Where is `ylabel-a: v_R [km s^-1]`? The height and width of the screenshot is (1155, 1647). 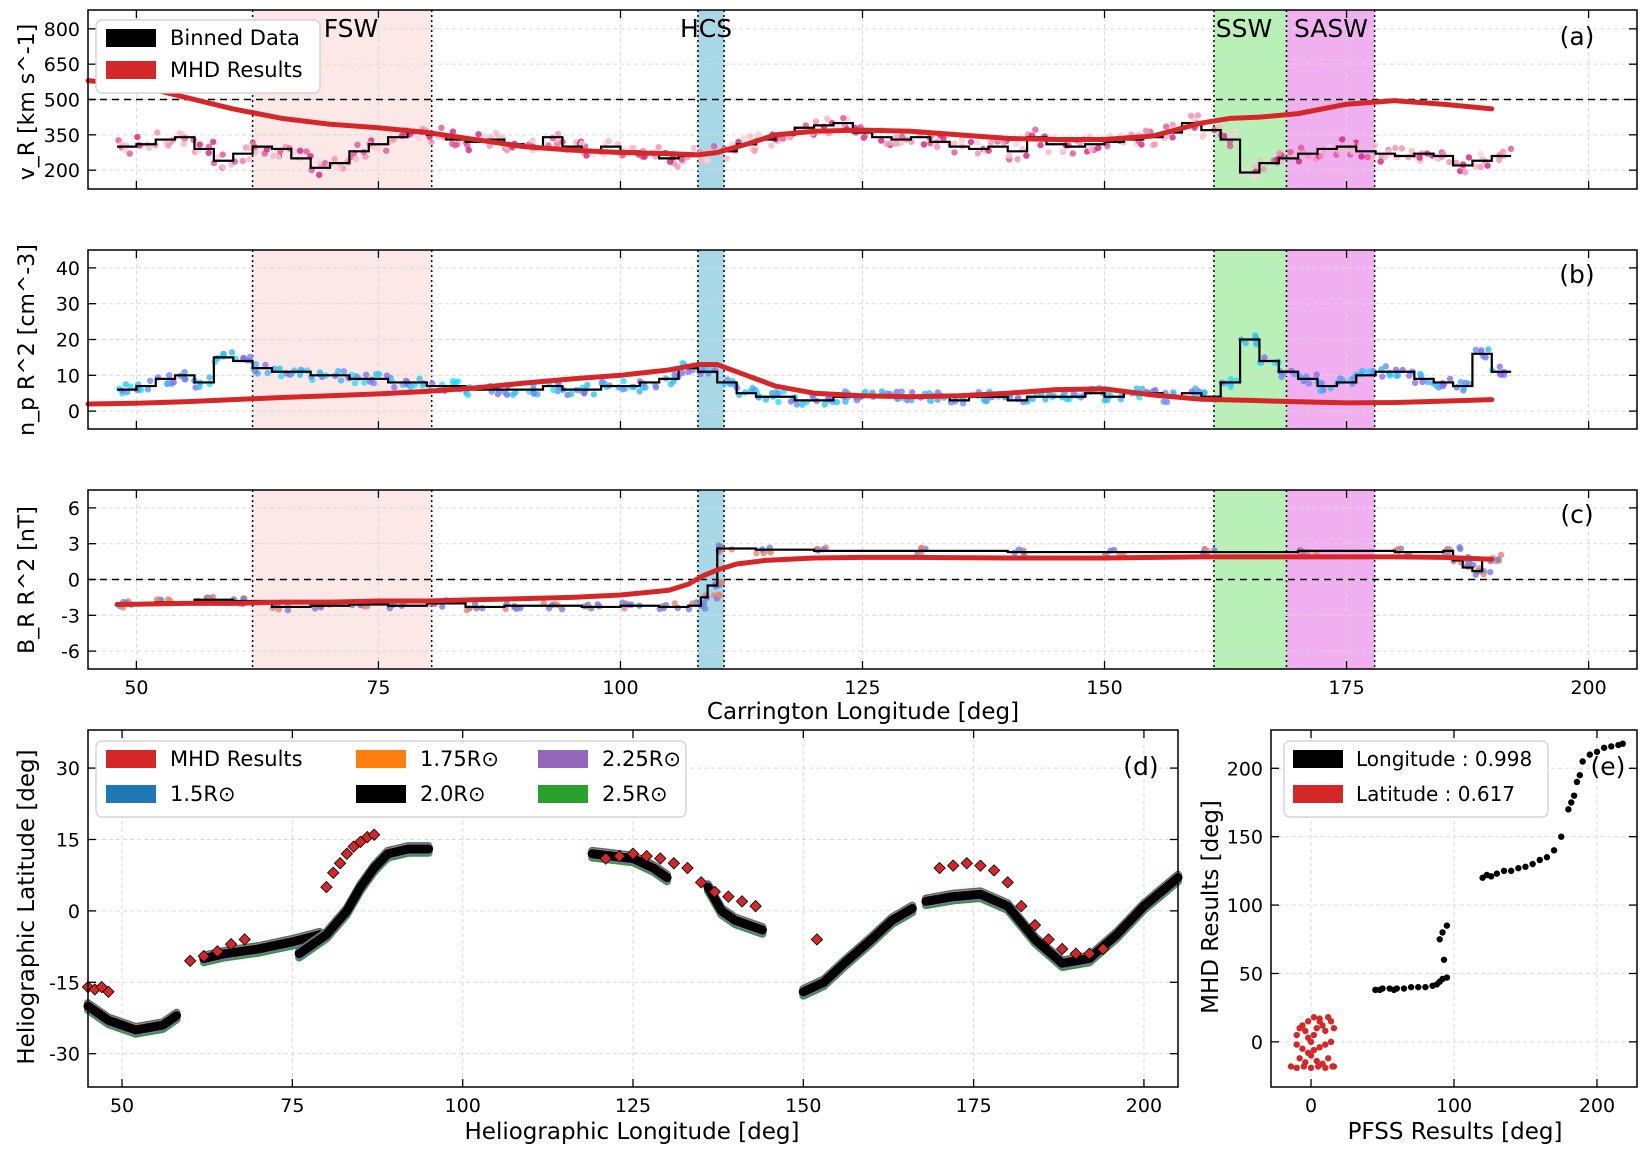 ylabel-a: v_R [km s^-1] is located at coordinates (27, 102).